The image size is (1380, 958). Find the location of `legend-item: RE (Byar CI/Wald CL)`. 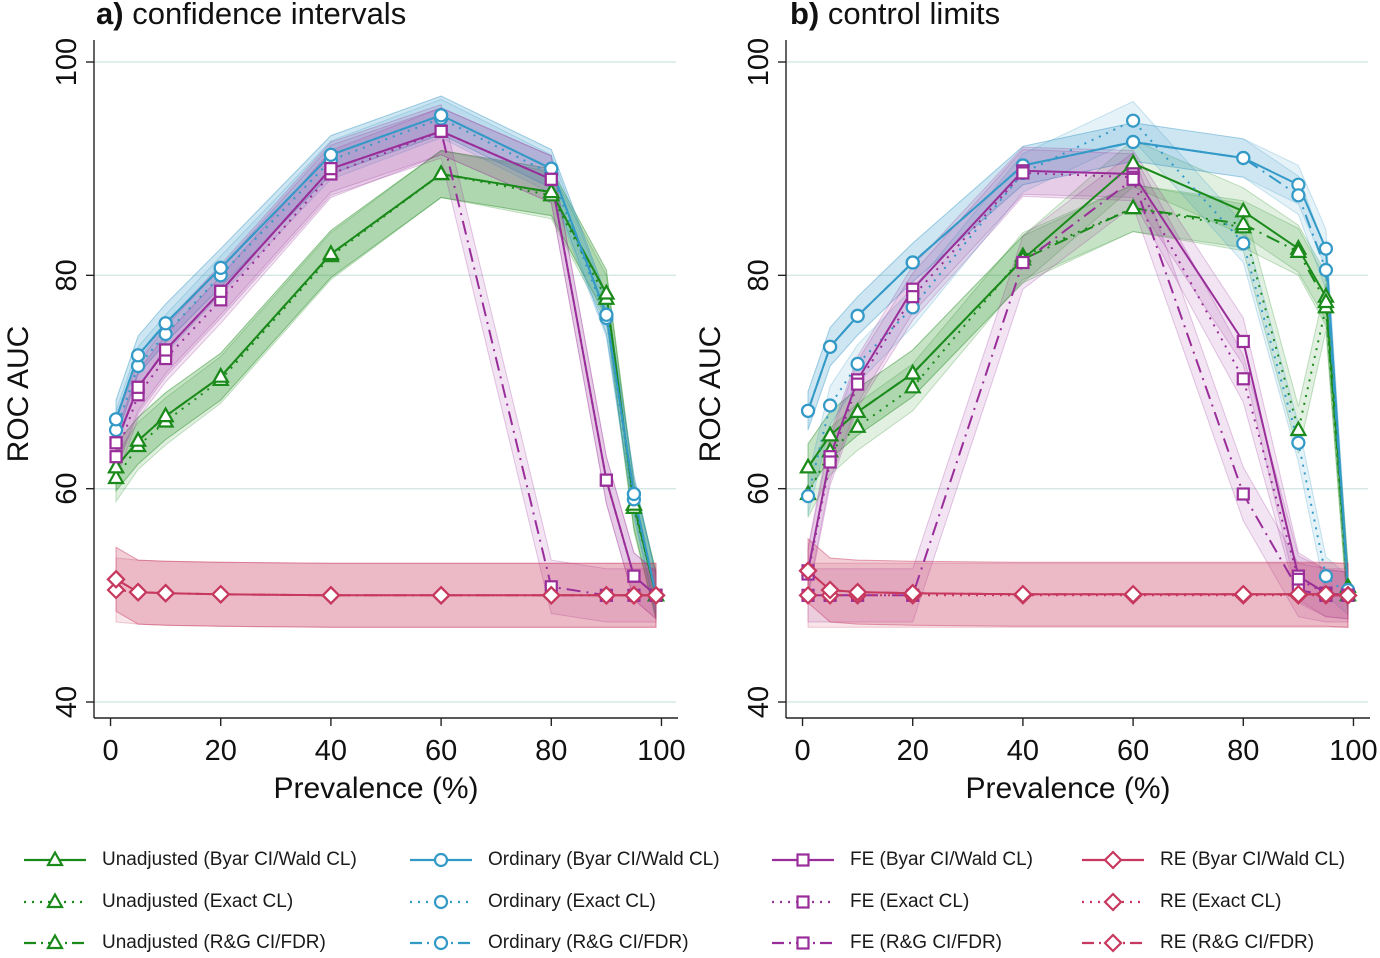

legend-item: RE (Byar CI/Wald CL) is located at coordinates (1212, 860).